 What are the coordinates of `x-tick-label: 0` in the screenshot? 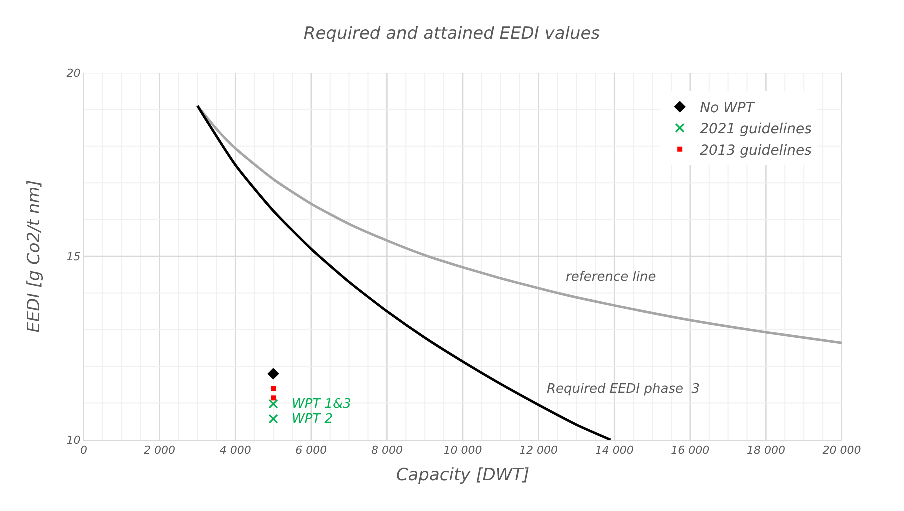 It's located at (84, 451).